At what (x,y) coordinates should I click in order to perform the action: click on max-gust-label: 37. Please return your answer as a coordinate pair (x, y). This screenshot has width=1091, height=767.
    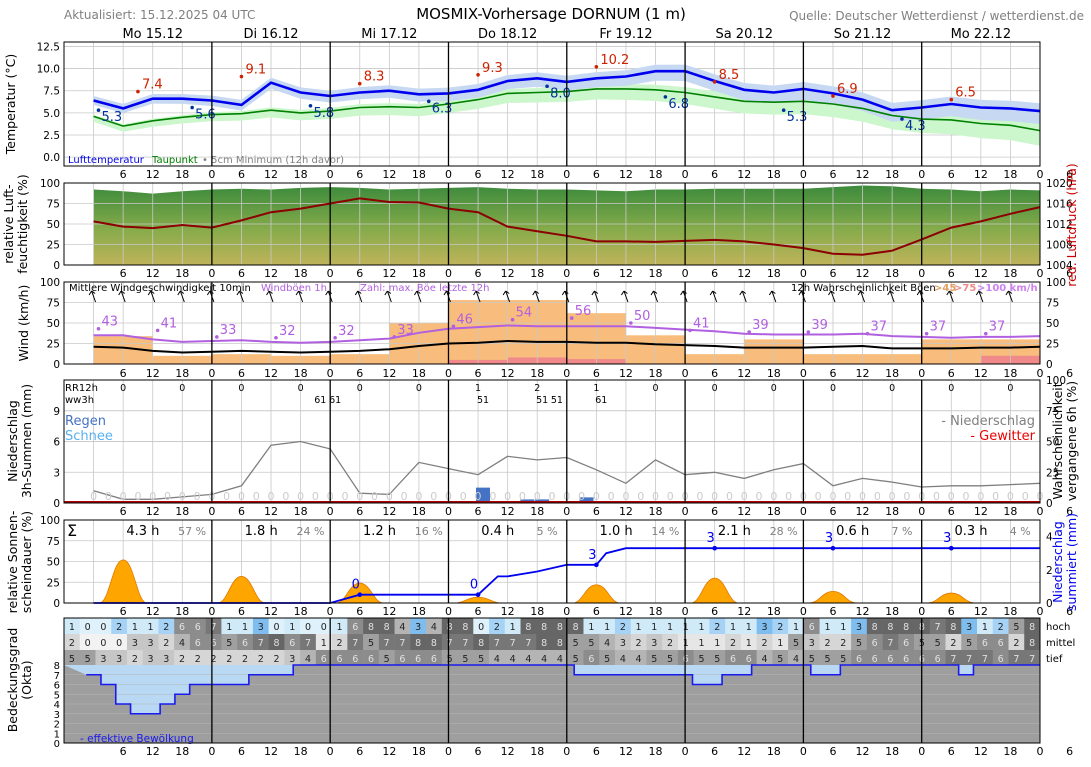
    Looking at the image, I should click on (938, 327).